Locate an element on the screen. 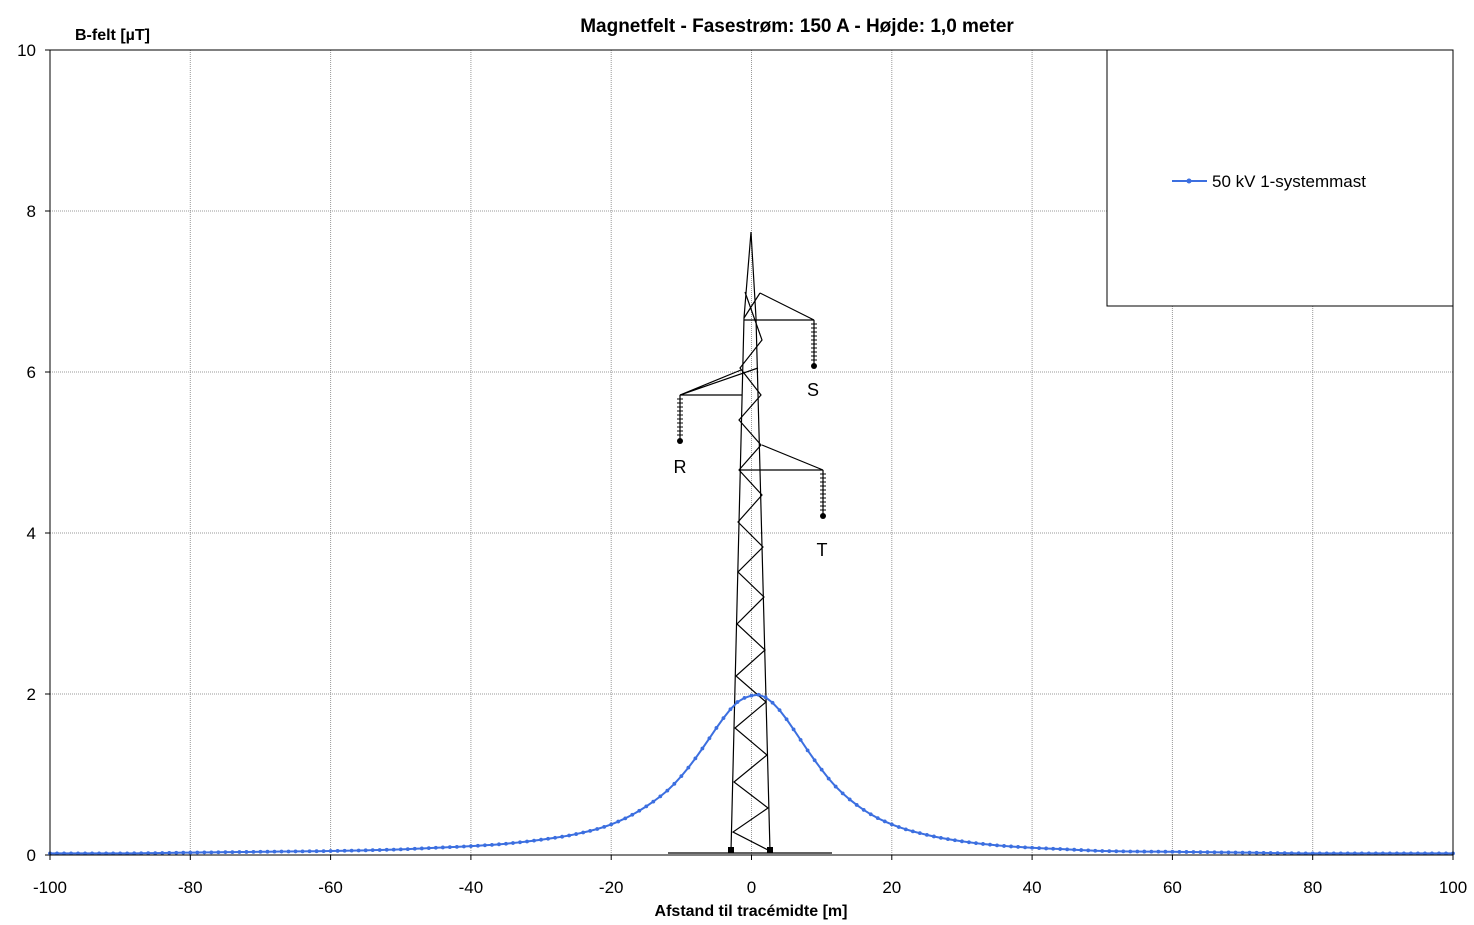 The image size is (1474, 925). y-tick-label: 8 is located at coordinates (31, 211).